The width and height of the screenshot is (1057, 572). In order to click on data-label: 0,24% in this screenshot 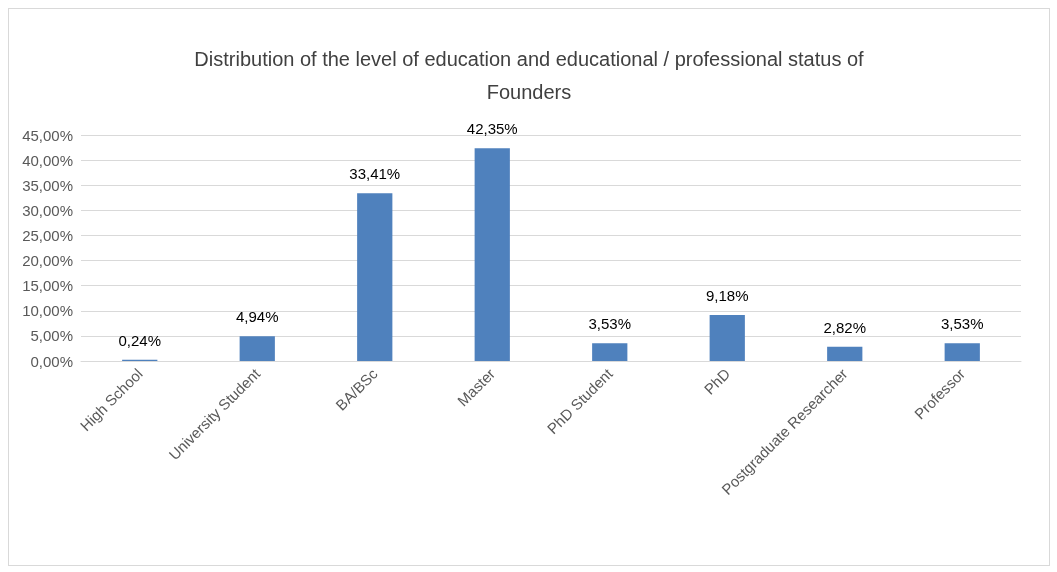, I will do `click(140, 340)`.